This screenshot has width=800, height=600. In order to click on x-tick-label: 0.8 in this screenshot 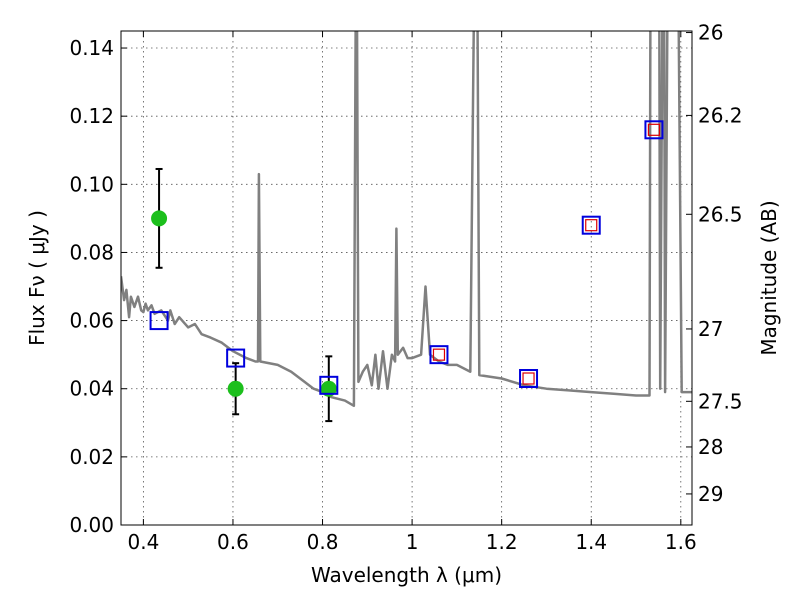, I will do `click(323, 542)`.